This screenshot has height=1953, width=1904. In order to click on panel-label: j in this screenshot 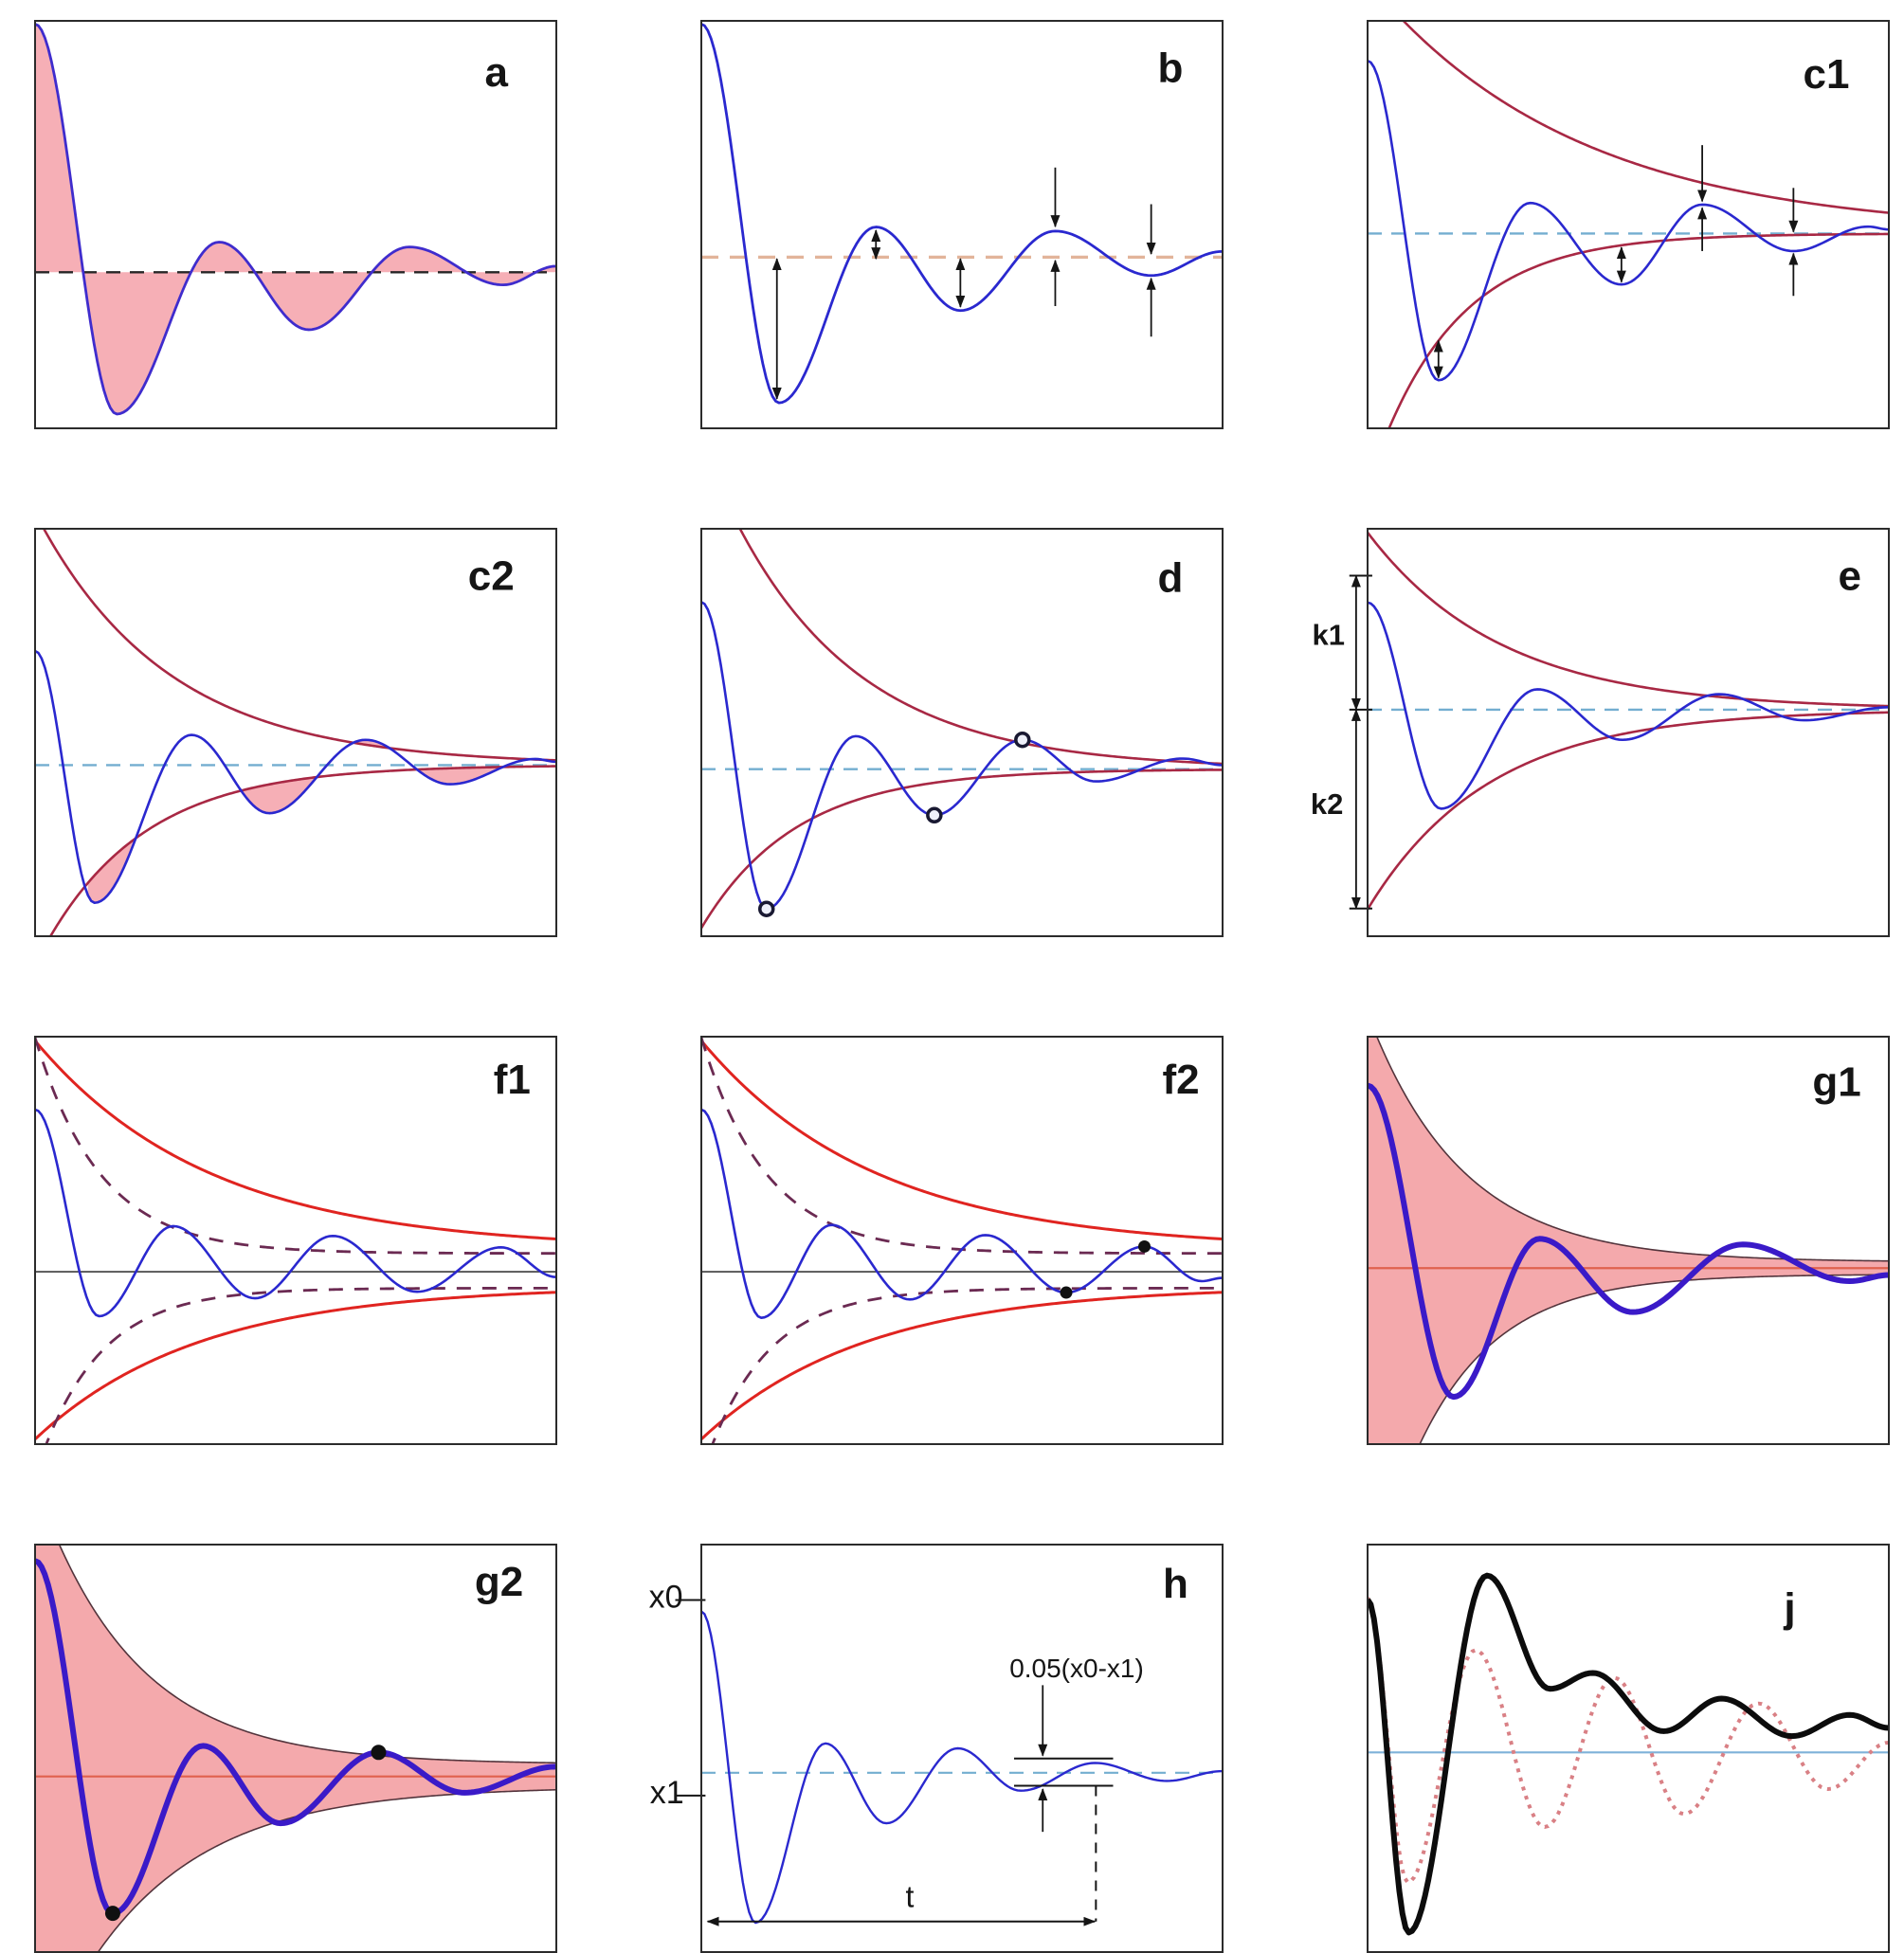, I will do `click(1789, 1608)`.